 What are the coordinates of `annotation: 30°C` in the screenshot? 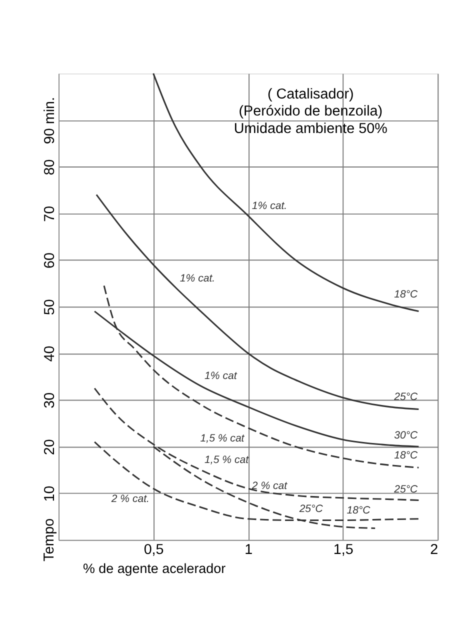 It's located at (406, 435).